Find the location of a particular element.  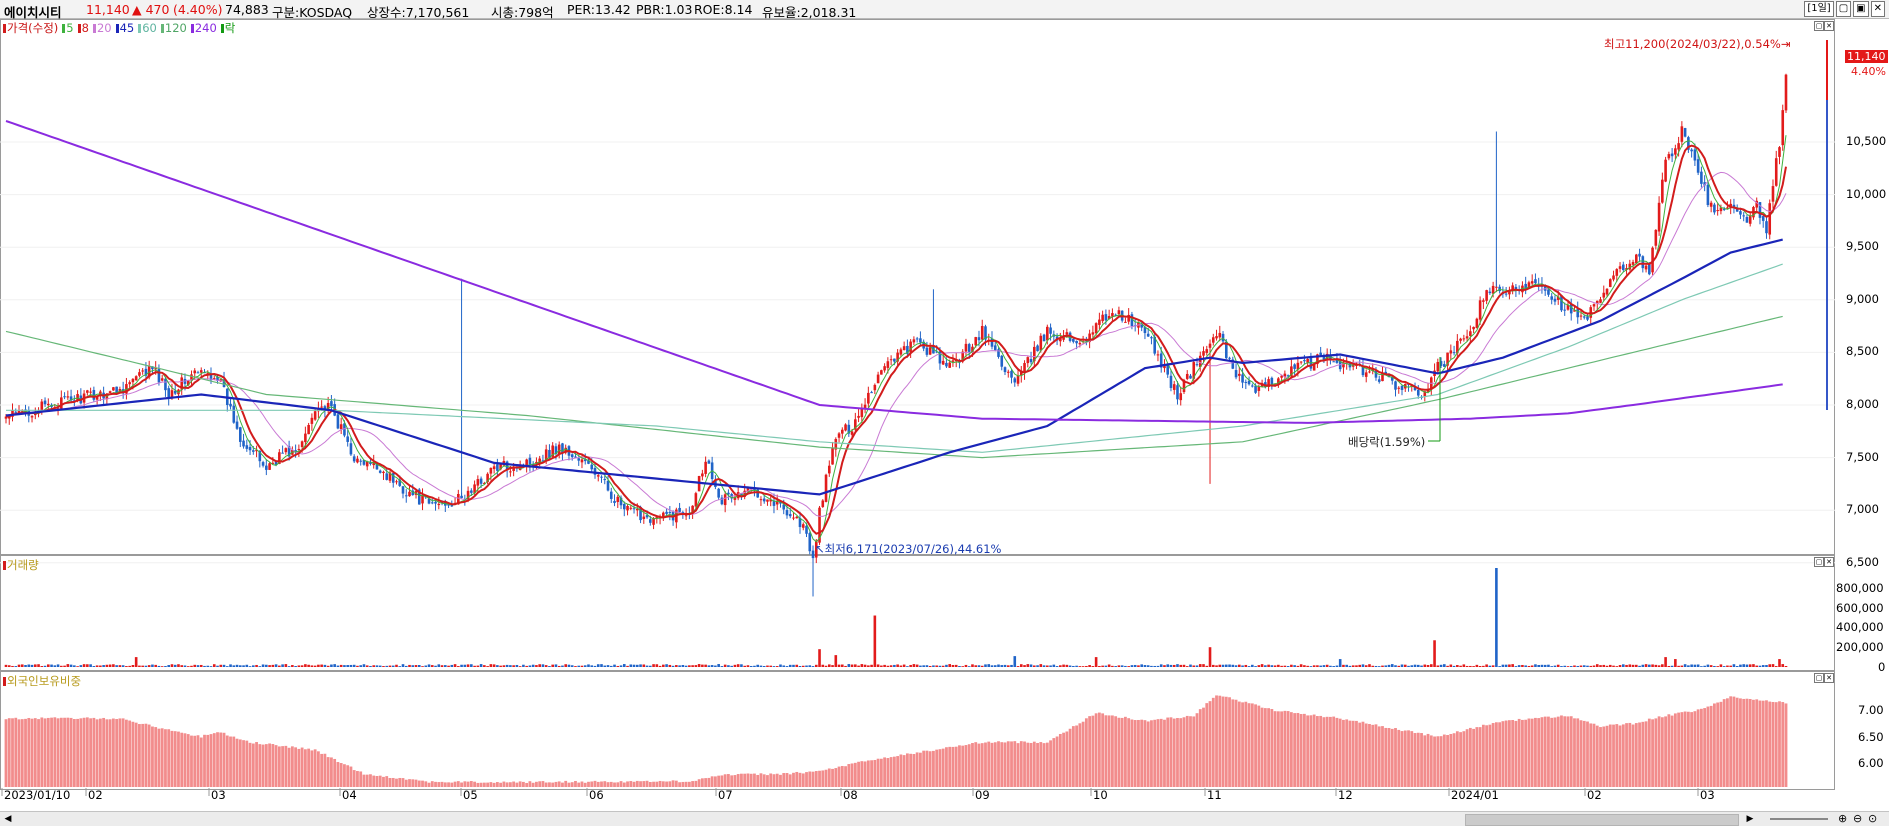

legend-price: 가격(수정) is located at coordinates (30, 28).